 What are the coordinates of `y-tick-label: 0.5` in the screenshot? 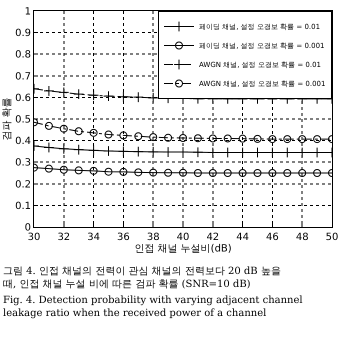 It's located at (23, 120).